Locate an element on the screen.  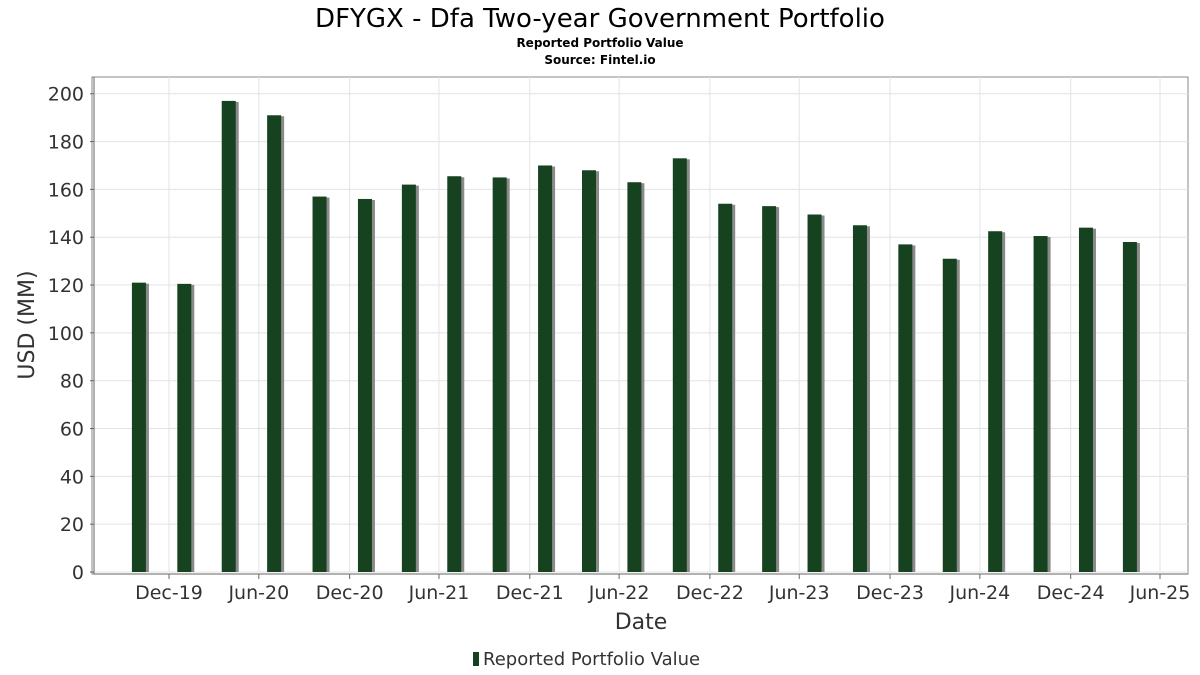
y-tick-label: 0 is located at coordinates (78, 573).